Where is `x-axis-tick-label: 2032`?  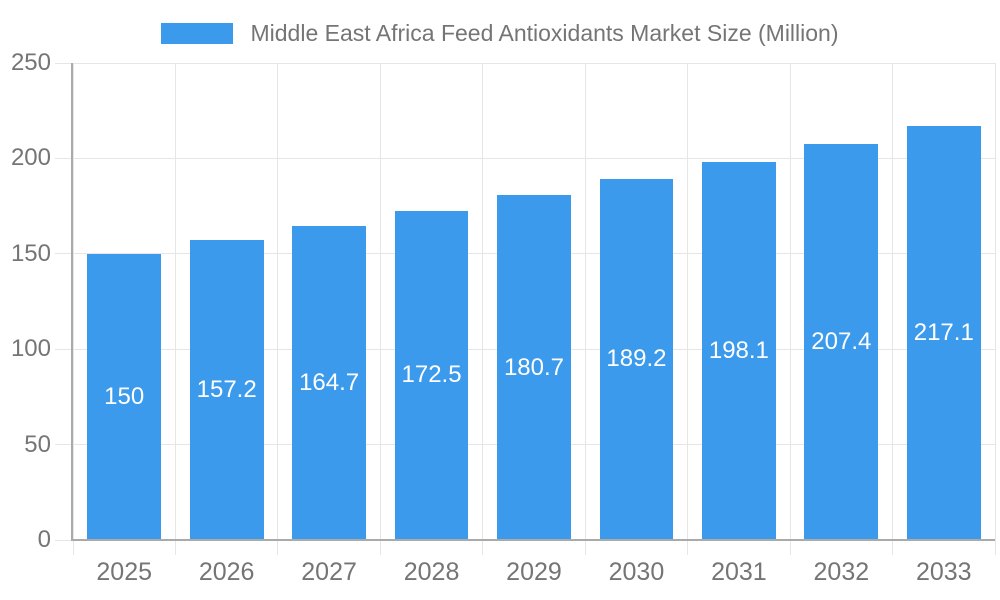 x-axis-tick-label: 2032 is located at coordinates (841, 572).